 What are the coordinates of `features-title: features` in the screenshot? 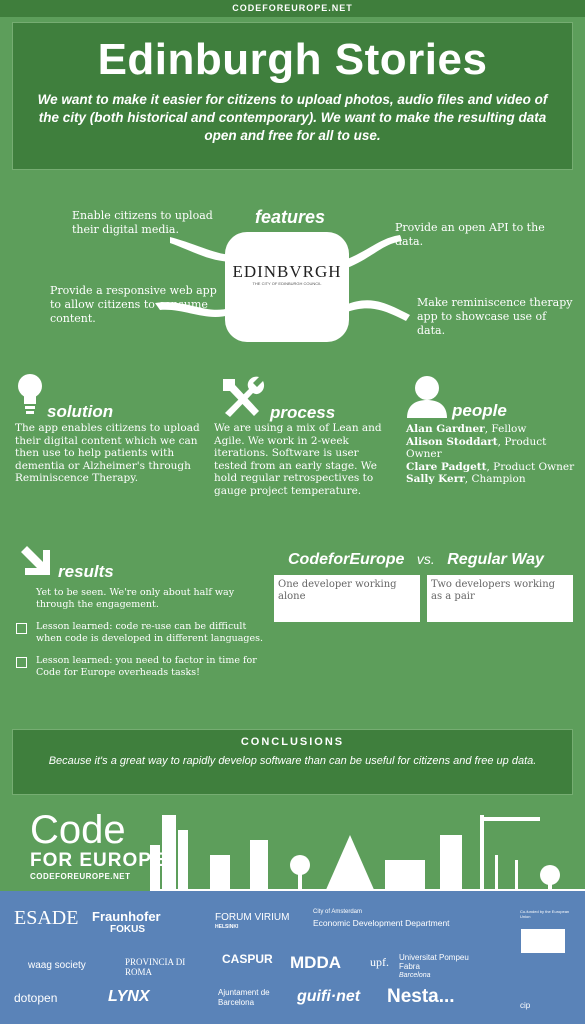 It's located at (290, 217).